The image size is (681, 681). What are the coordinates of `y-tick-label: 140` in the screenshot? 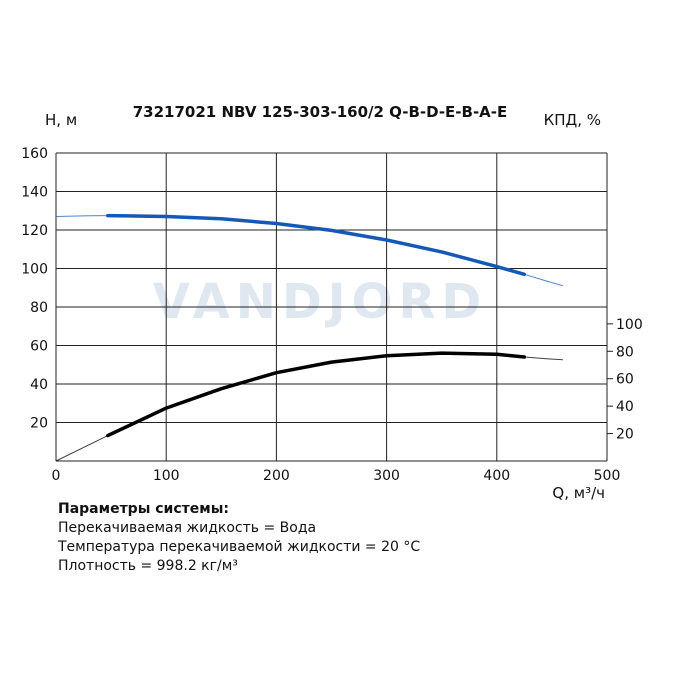 It's located at (34, 193).